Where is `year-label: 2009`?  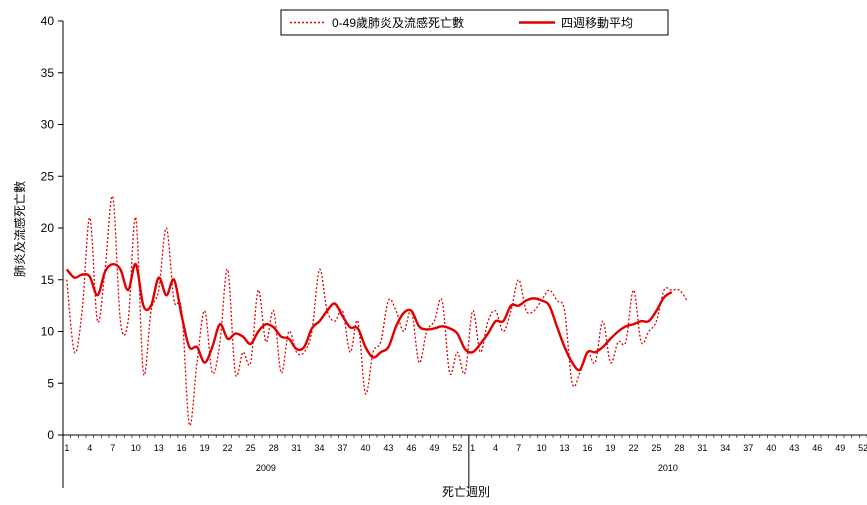 year-label: 2009 is located at coordinates (266, 468).